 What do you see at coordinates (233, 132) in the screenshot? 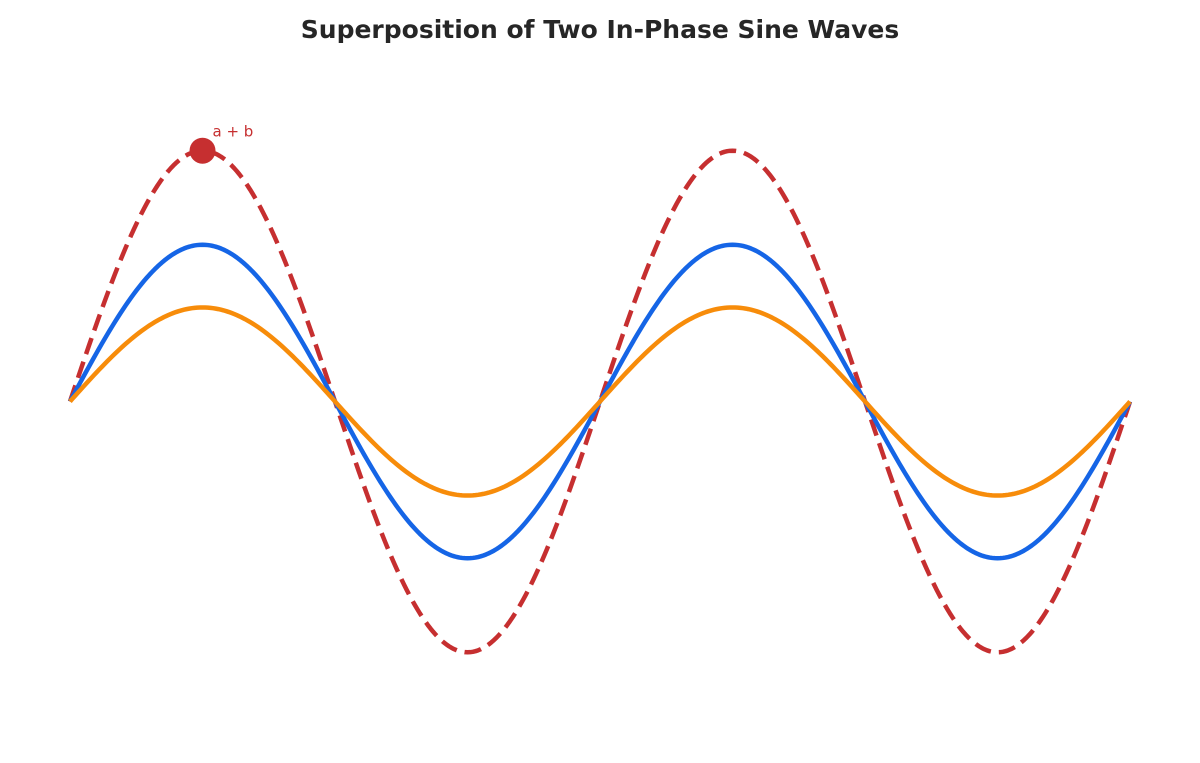
I see `annotation-label-0: a + b` at bounding box center [233, 132].